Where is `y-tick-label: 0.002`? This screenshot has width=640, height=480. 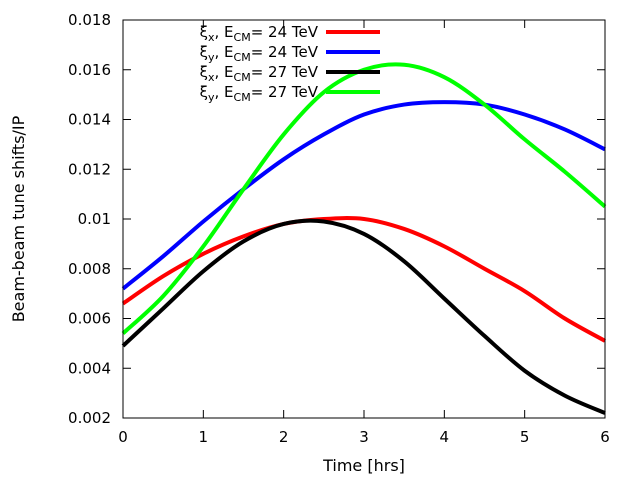
y-tick-label: 0.002 is located at coordinates (89, 418).